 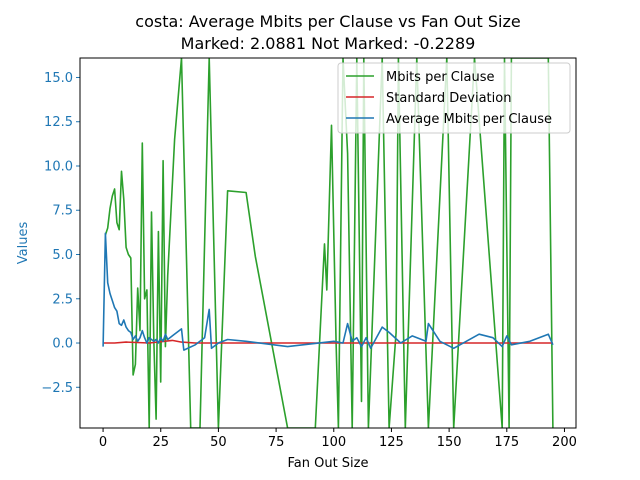 I want to click on y-tick-label: 2.5, so click(x=62, y=299).